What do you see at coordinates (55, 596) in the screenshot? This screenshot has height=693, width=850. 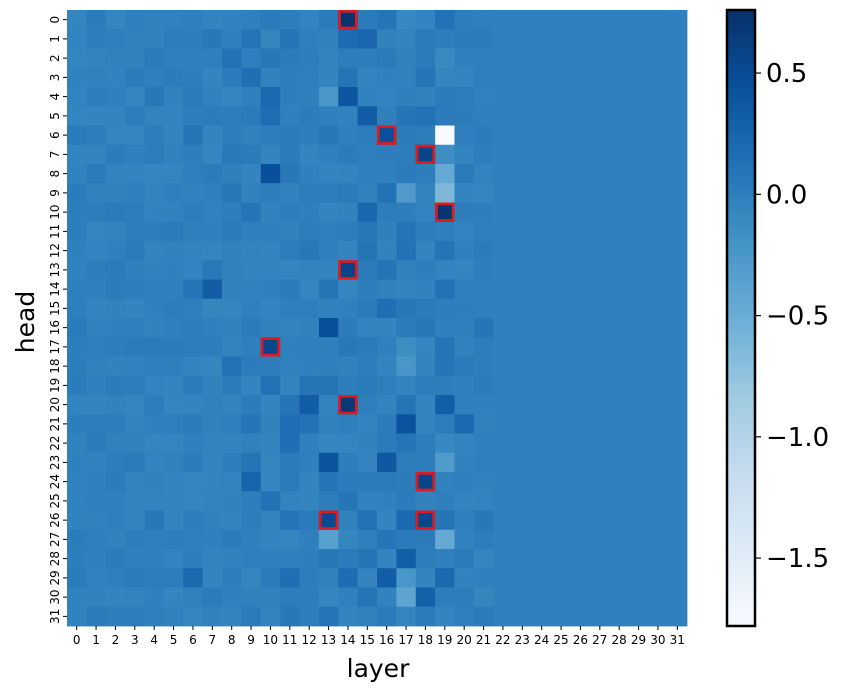 I see `y-tick-label: 30` at bounding box center [55, 596].